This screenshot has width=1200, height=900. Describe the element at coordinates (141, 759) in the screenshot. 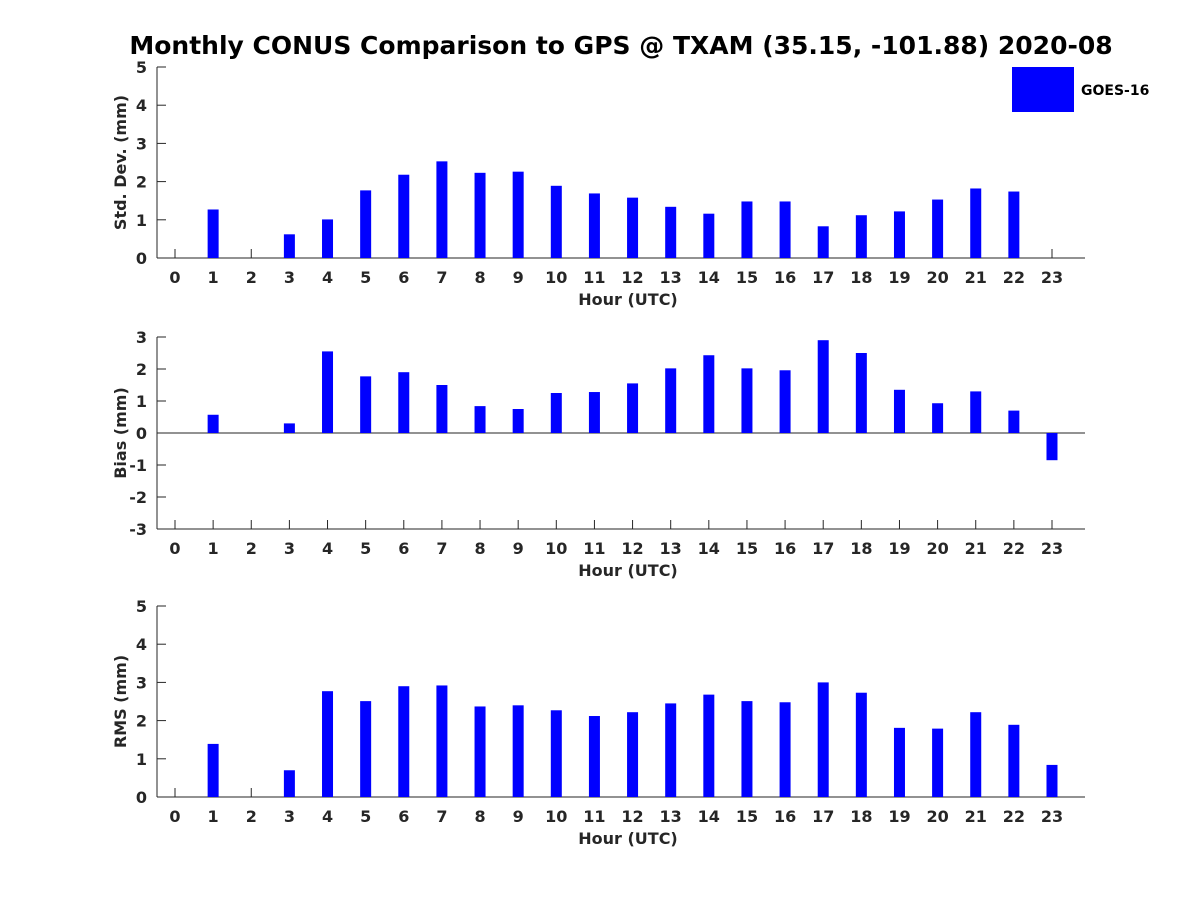

I see `y-tick-label: 1` at that location.